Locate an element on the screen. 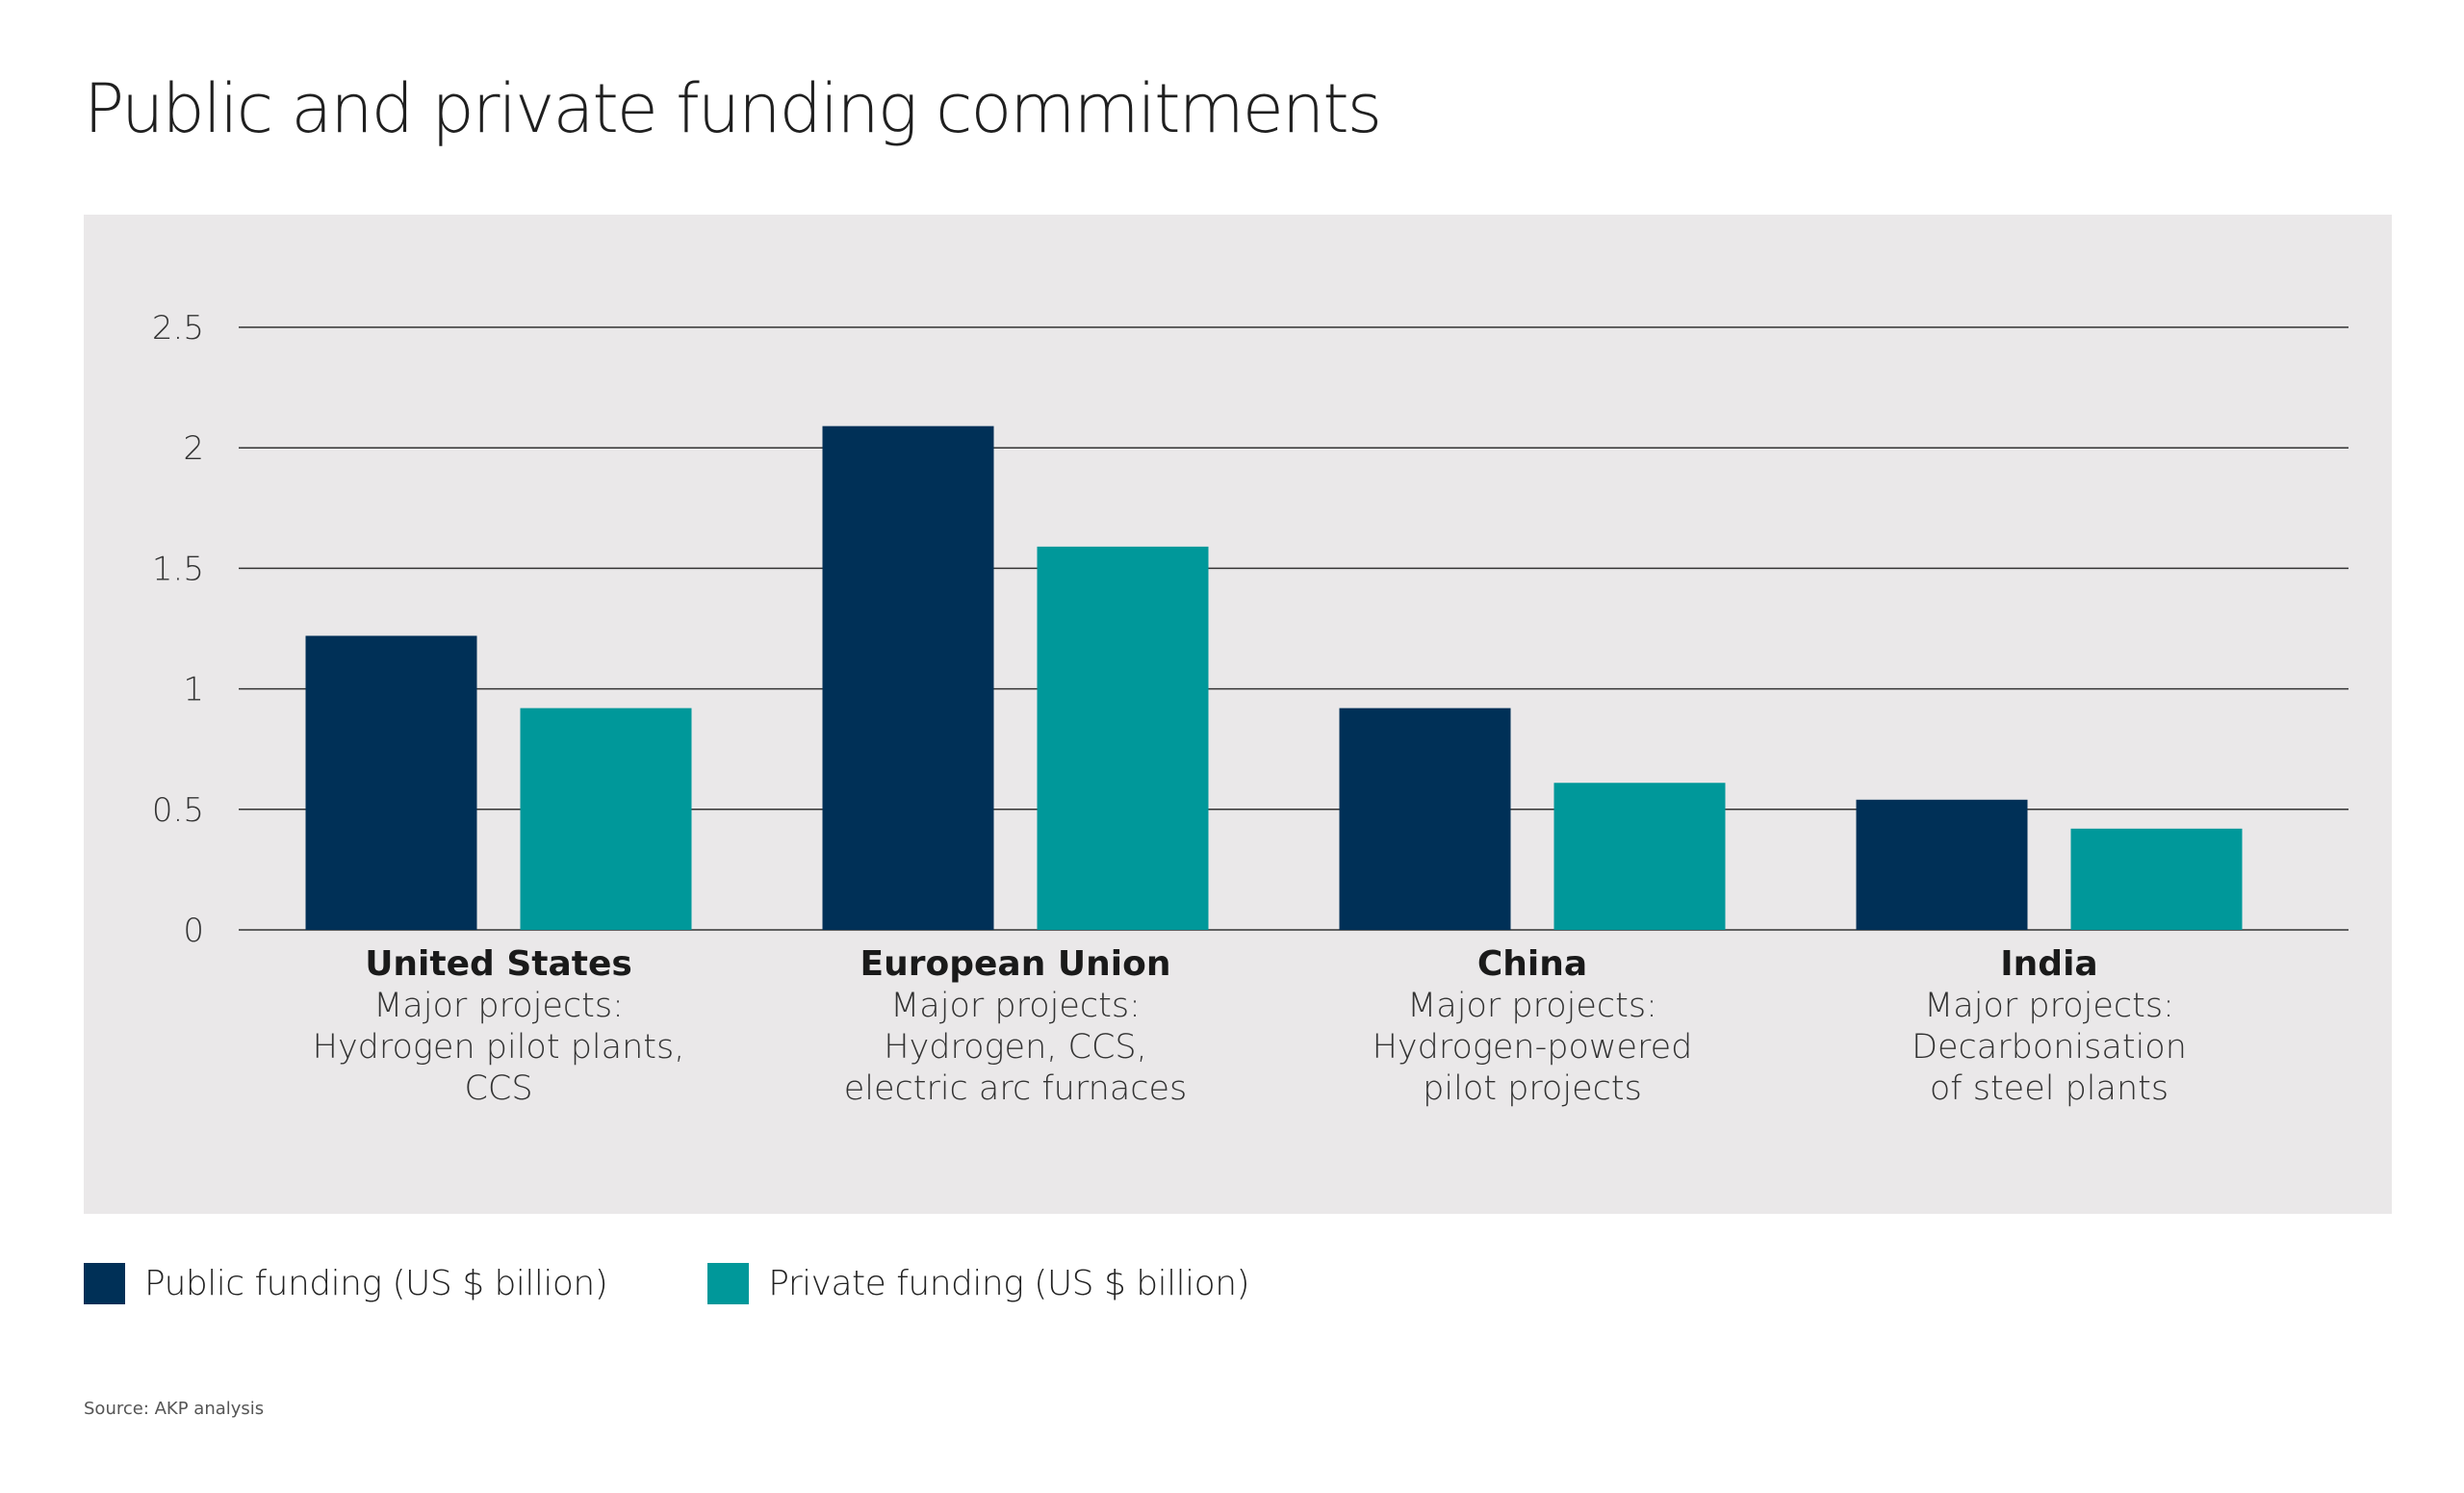 The width and height of the screenshot is (2464, 1493). legend-item-private: Private funding (US $ billion) is located at coordinates (978, 1283).